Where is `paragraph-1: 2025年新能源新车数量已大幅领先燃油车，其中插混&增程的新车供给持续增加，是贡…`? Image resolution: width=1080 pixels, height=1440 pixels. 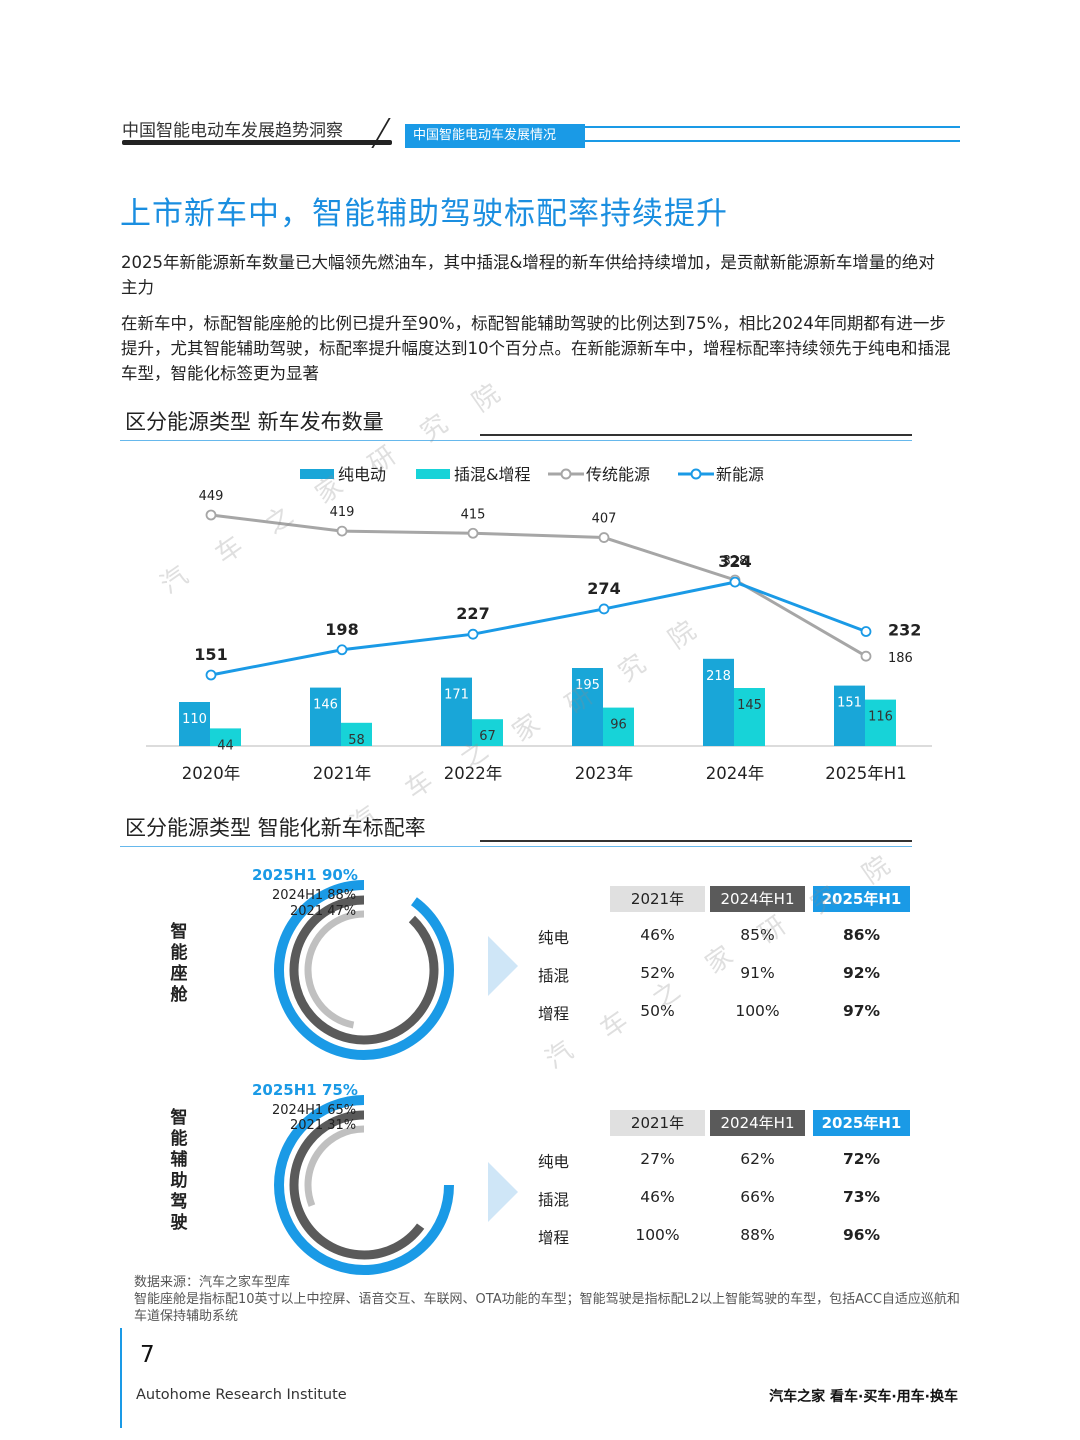 paragraph-1: 2025年新能源新车数量已大幅领先燃油车，其中插混&增程的新车供给持续增加，是贡… is located at coordinates (528, 275).